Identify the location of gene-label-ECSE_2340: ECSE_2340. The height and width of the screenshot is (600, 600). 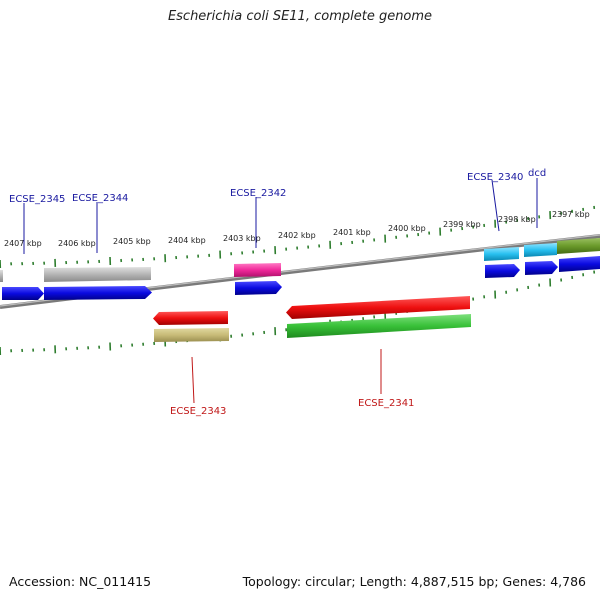
(495, 177).